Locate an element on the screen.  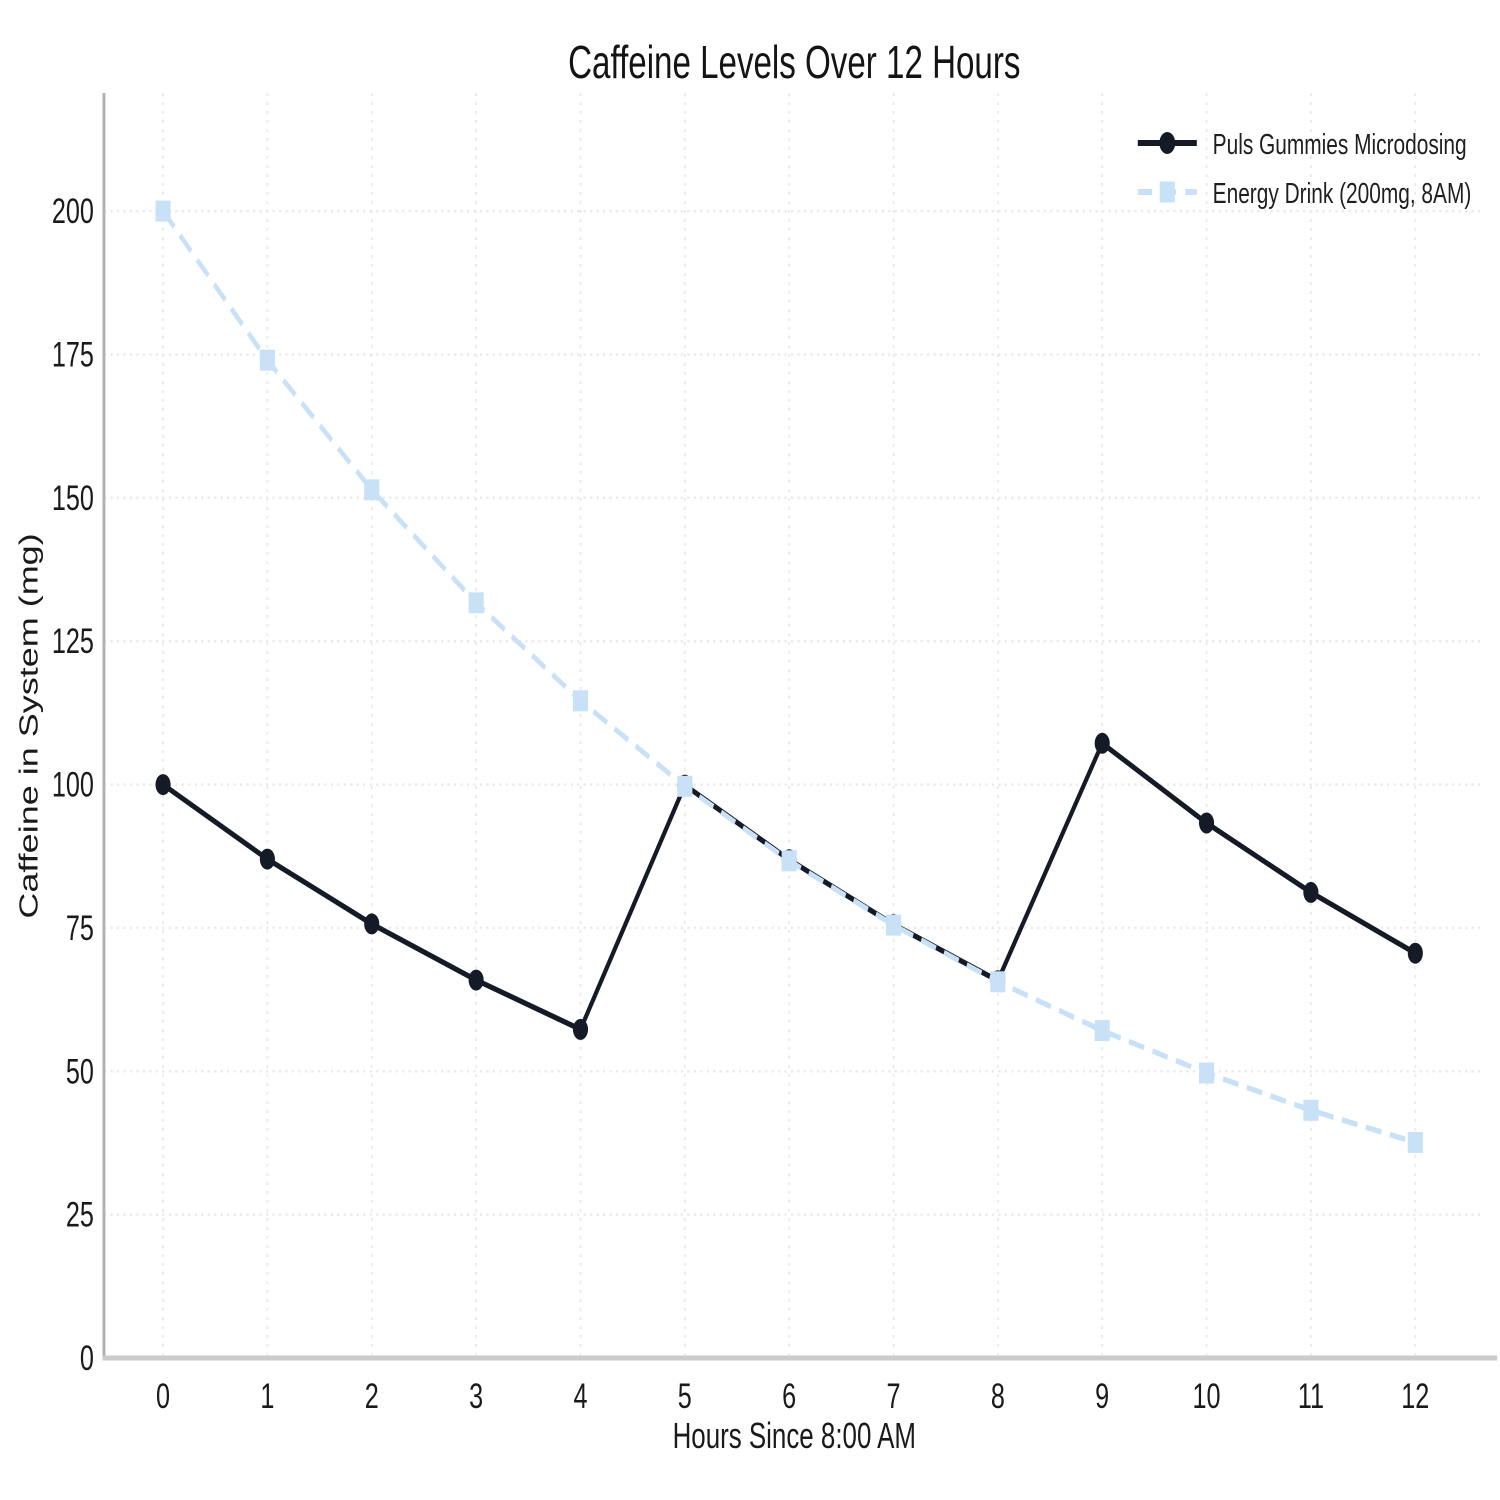
legend-label-energy: Energy Drink (200mg, 8AM) is located at coordinates (1342, 194).